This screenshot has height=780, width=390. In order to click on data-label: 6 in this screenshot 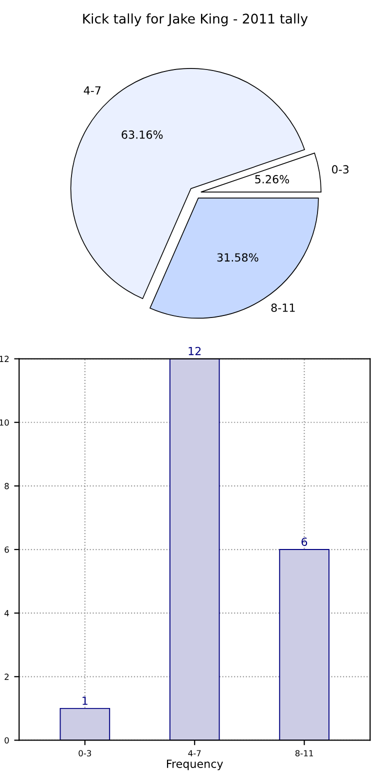, I will do `click(305, 542)`.